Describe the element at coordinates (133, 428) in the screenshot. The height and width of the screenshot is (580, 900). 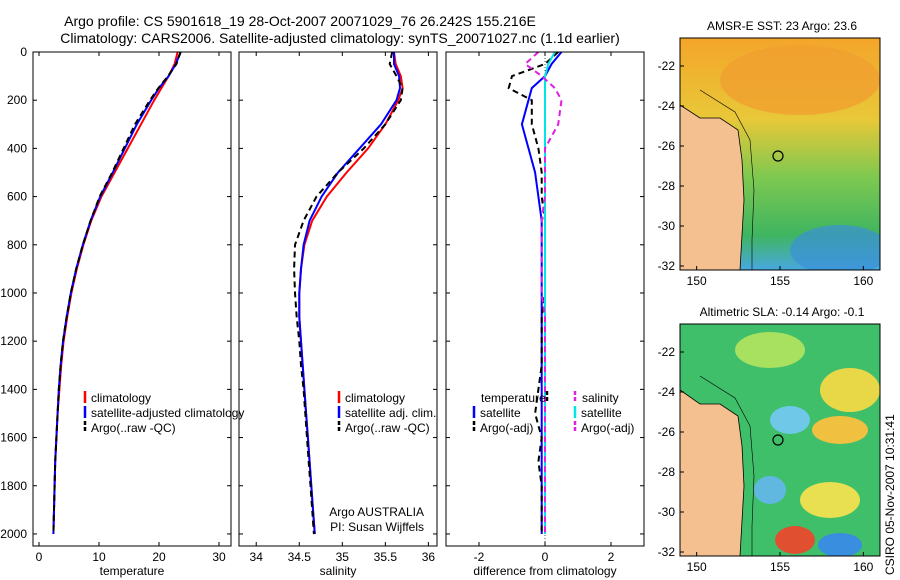
I see `legend-label-temp: Argo(..raw -QC)` at that location.